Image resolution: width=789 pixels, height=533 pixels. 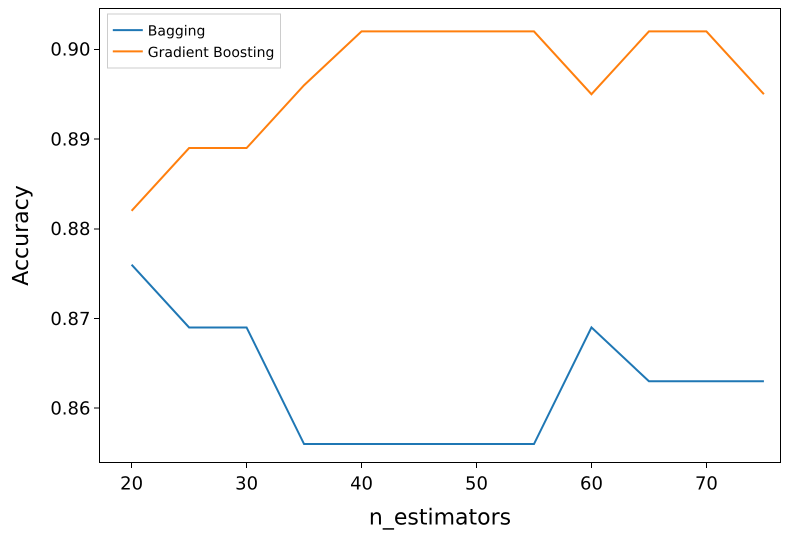 I want to click on x-tick-label: 30, so click(x=246, y=484).